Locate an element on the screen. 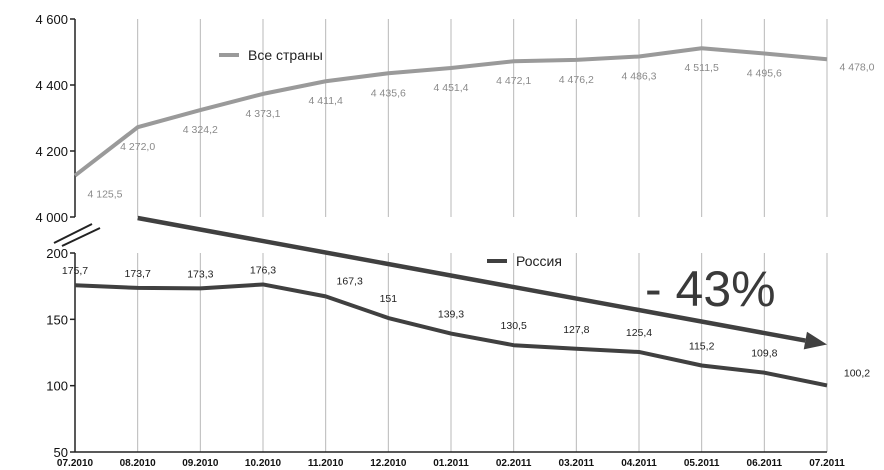 This screenshot has width=884, height=470. y-tick-label: 50 is located at coordinates (61, 452).